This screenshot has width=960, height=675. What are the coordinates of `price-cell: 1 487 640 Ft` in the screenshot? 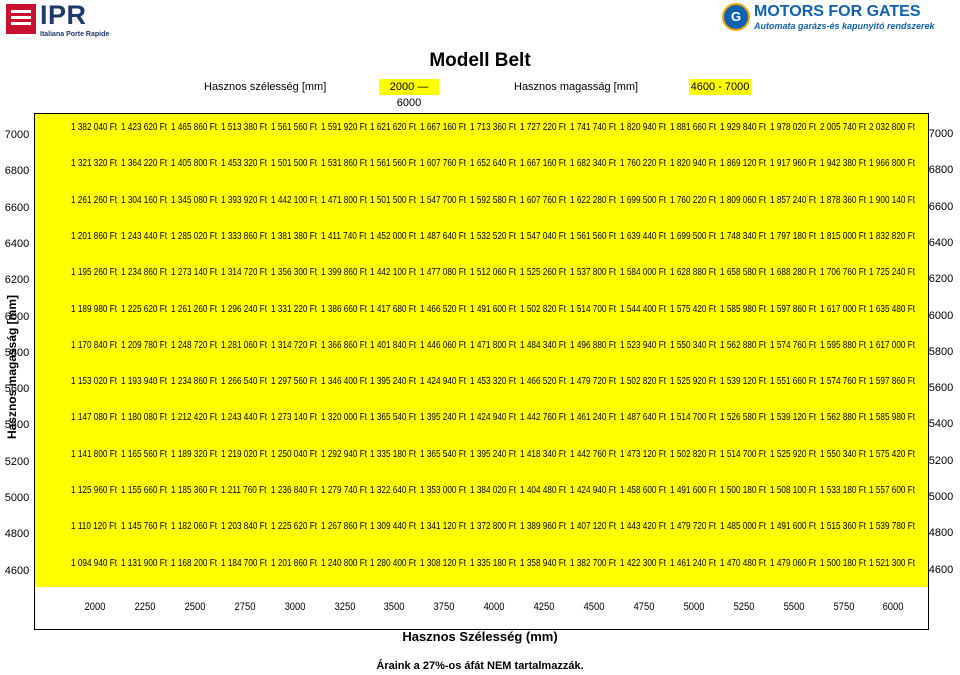 It's located at (443, 235).